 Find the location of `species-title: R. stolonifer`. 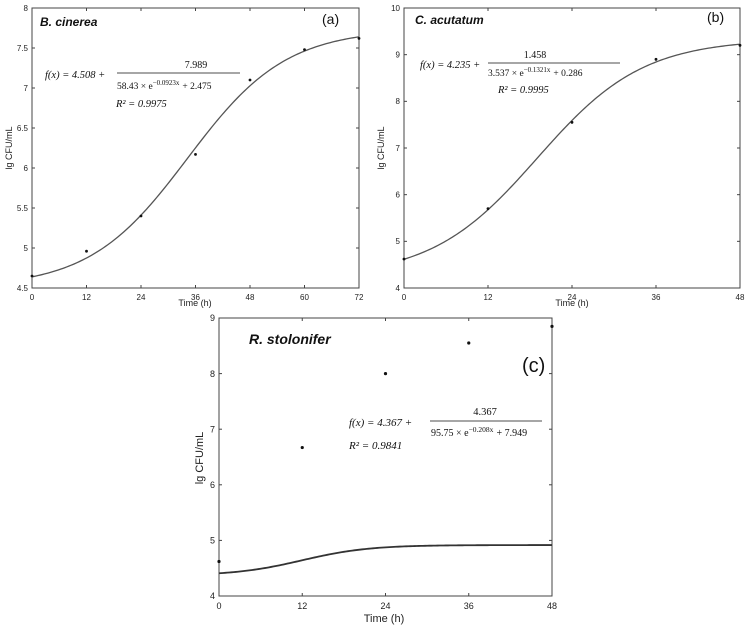

species-title: R. stolonifer is located at coordinates (290, 339).